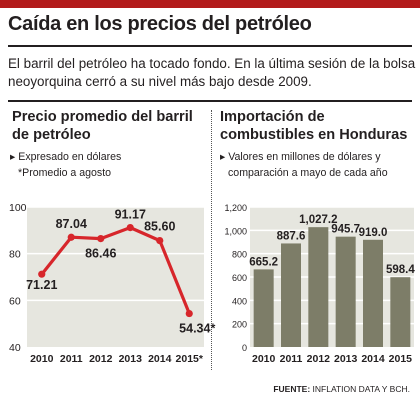  Describe the element at coordinates (102, 126) in the screenshot. I see `left-panel-title: Precio promedio del barril de petróleo` at that location.